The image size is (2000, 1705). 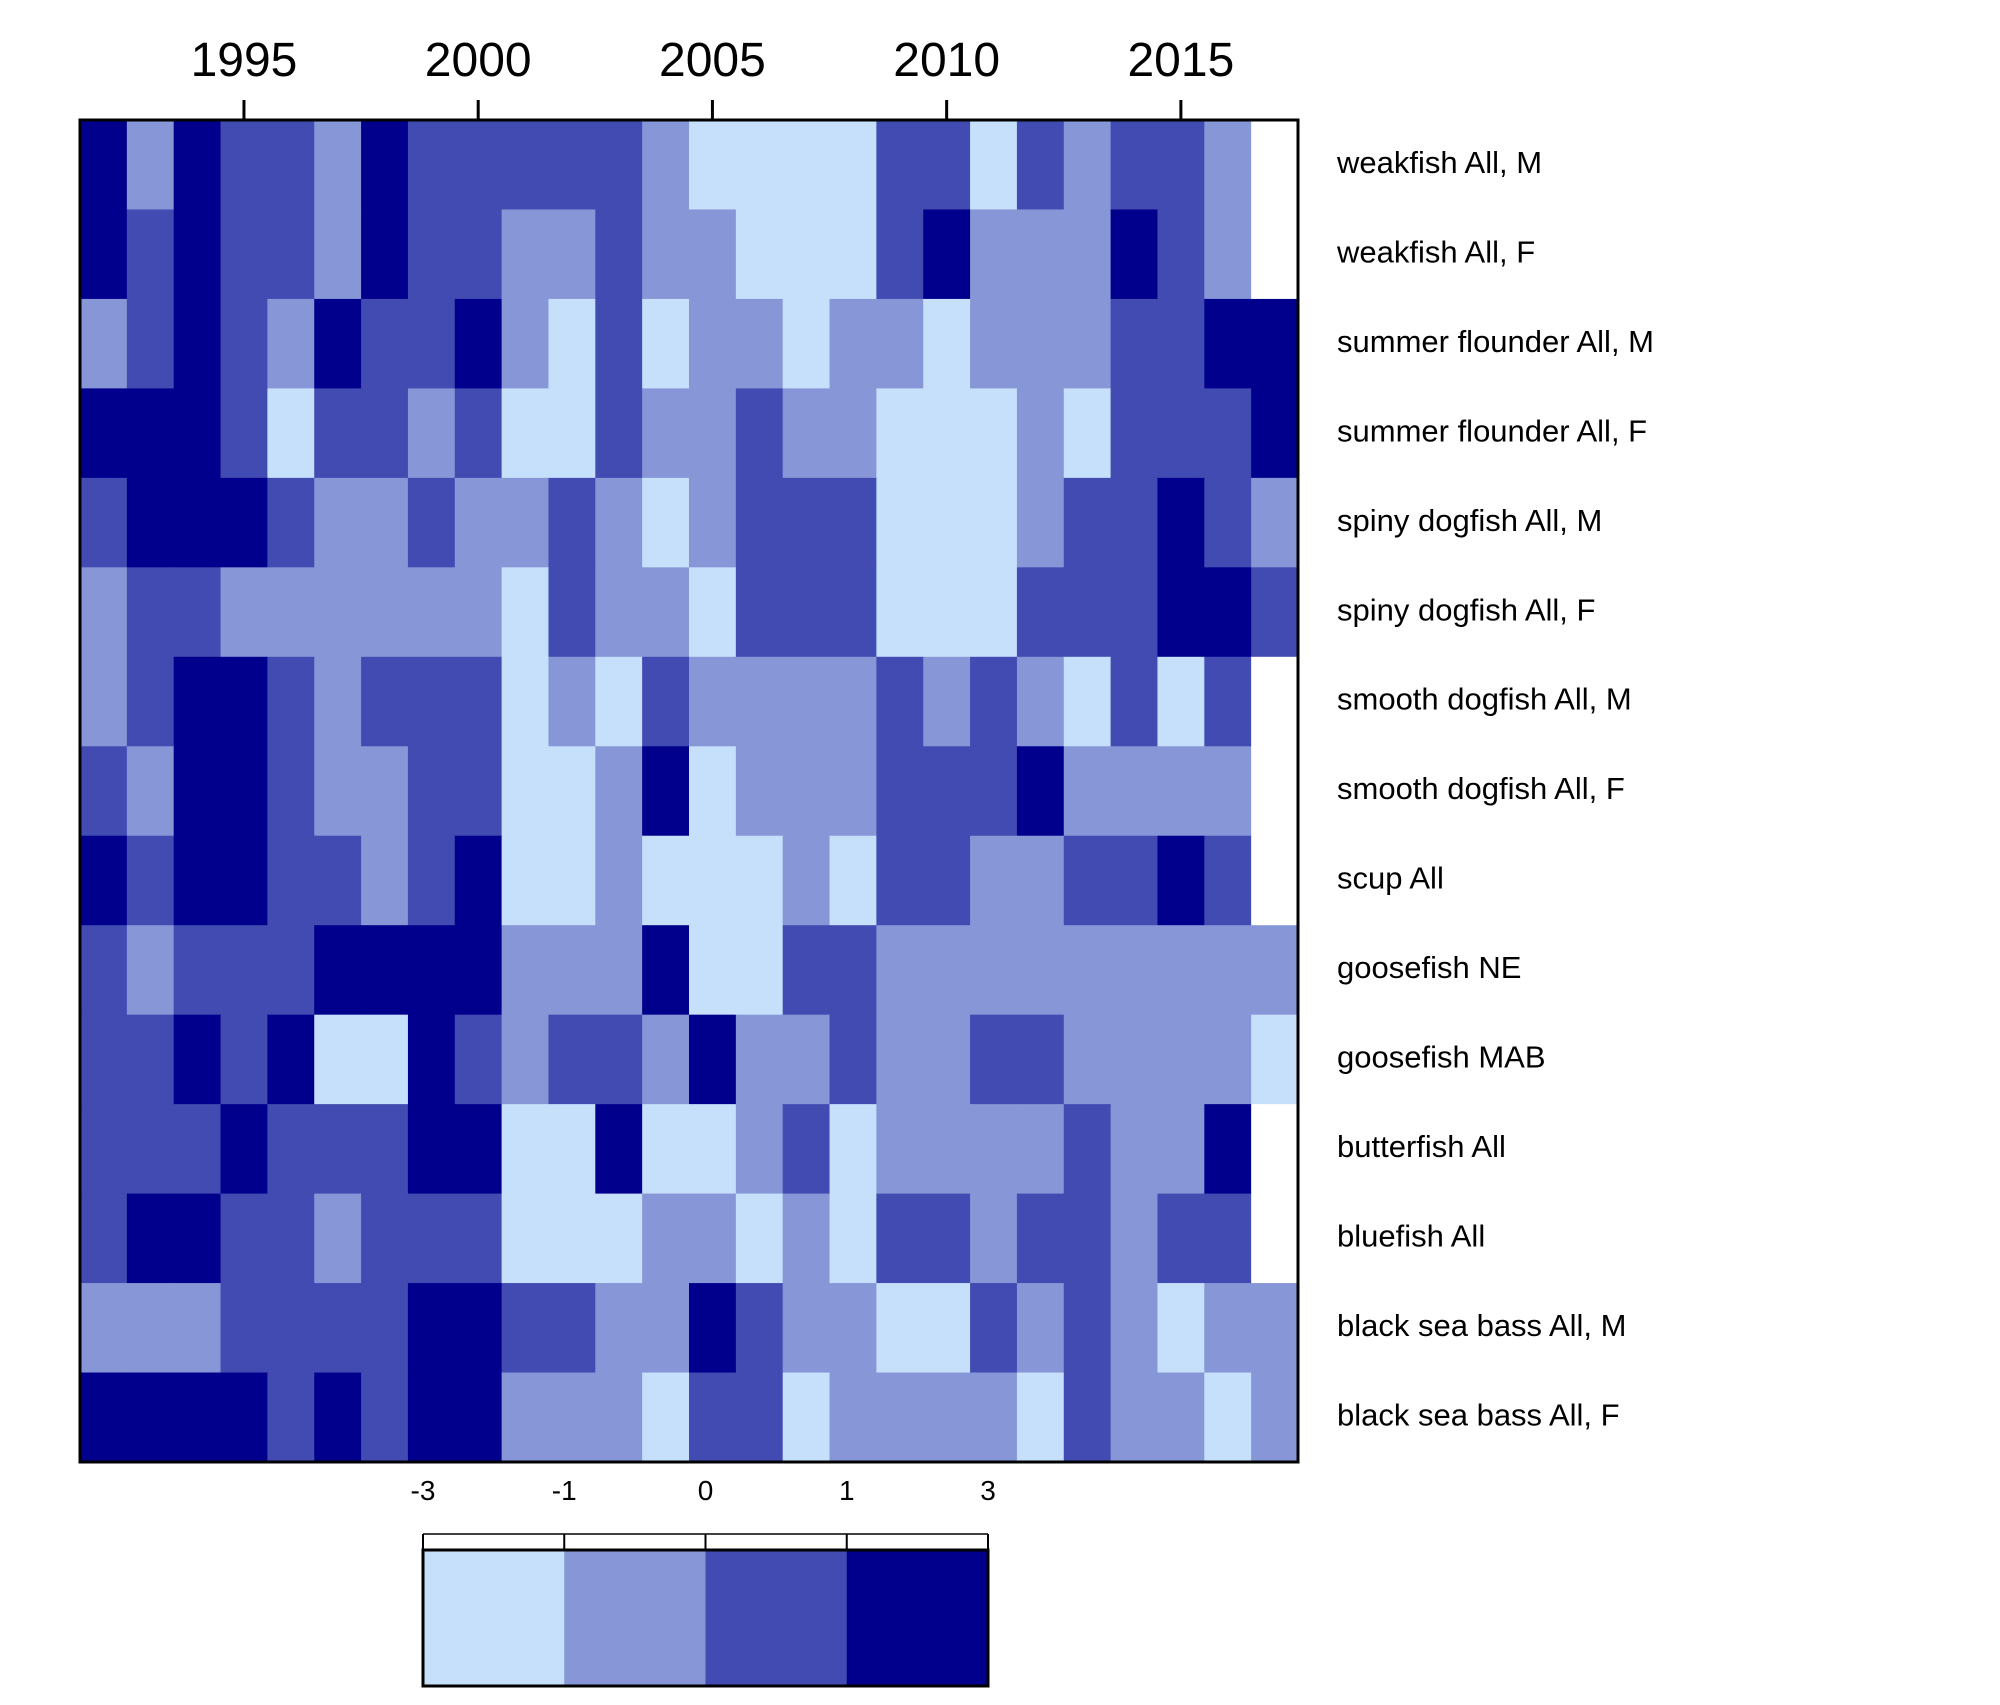 What do you see at coordinates (1439, 162) in the screenshot?
I see `row-label: weakfish All, M` at bounding box center [1439, 162].